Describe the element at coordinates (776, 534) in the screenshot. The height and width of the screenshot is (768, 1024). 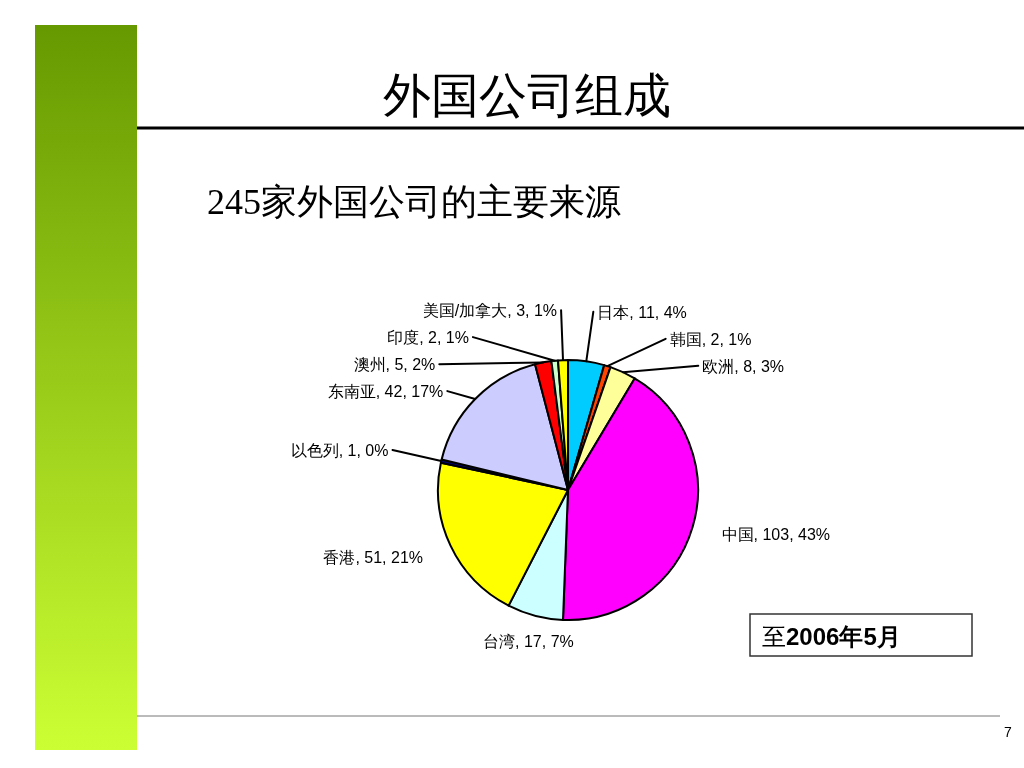
I see `slice-label: 中国, 103, 43%` at that location.